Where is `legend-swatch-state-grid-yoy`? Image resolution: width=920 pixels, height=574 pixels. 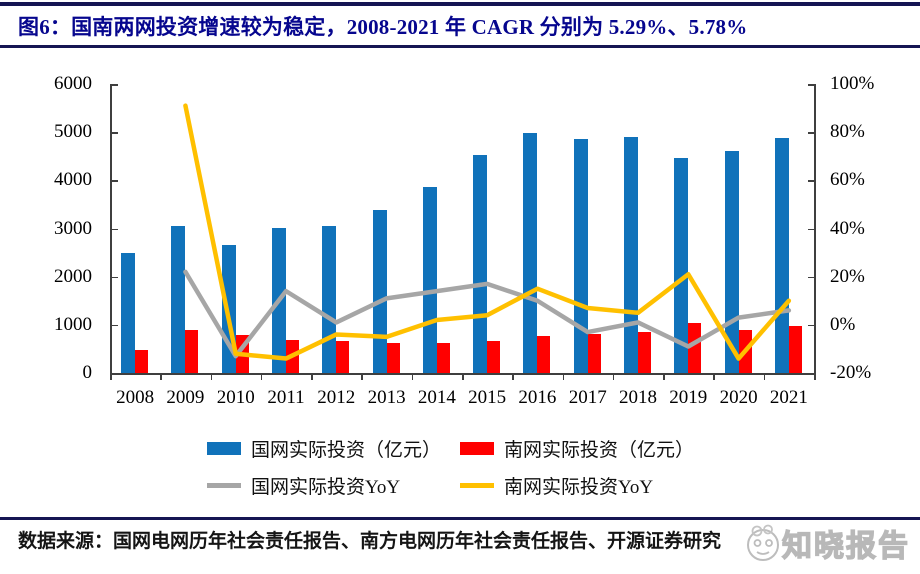
legend-swatch-state-grid-yoy is located at coordinates (224, 485).